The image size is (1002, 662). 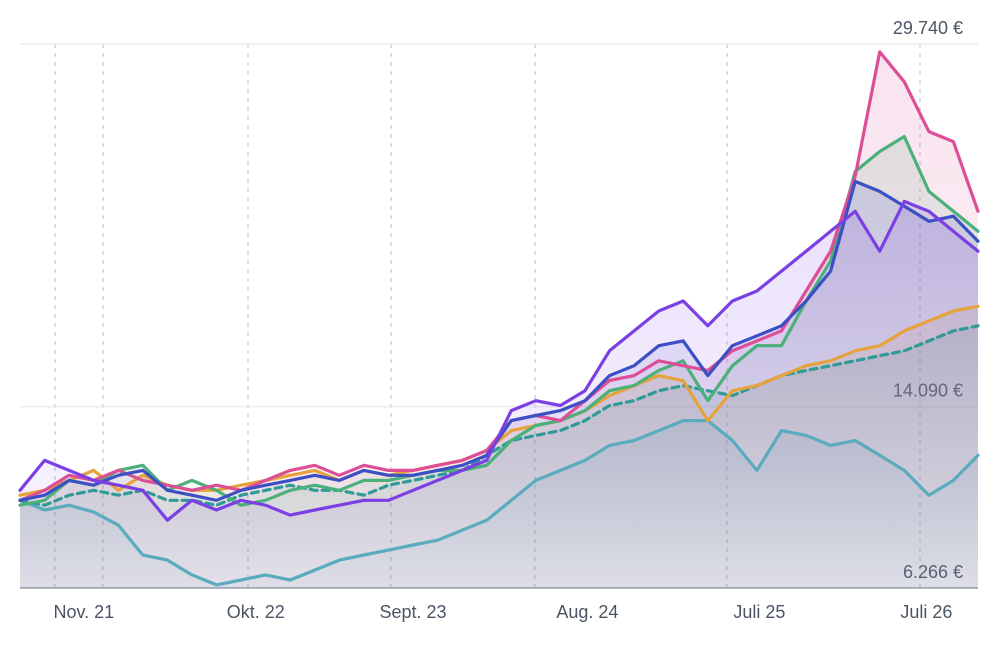 What do you see at coordinates (412, 612) in the screenshot?
I see `x-tick-label: Sept. 23` at bounding box center [412, 612].